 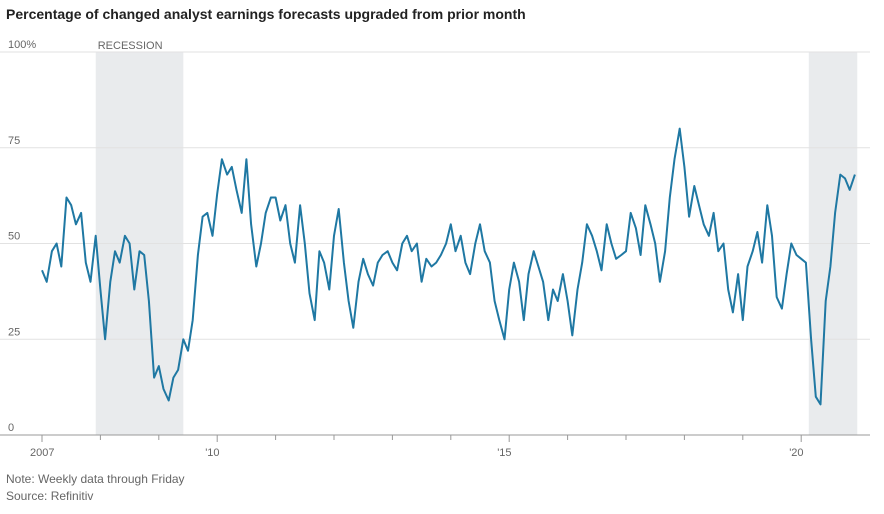 What do you see at coordinates (22, 45) in the screenshot?
I see `y-tick-label: 100%` at bounding box center [22, 45].